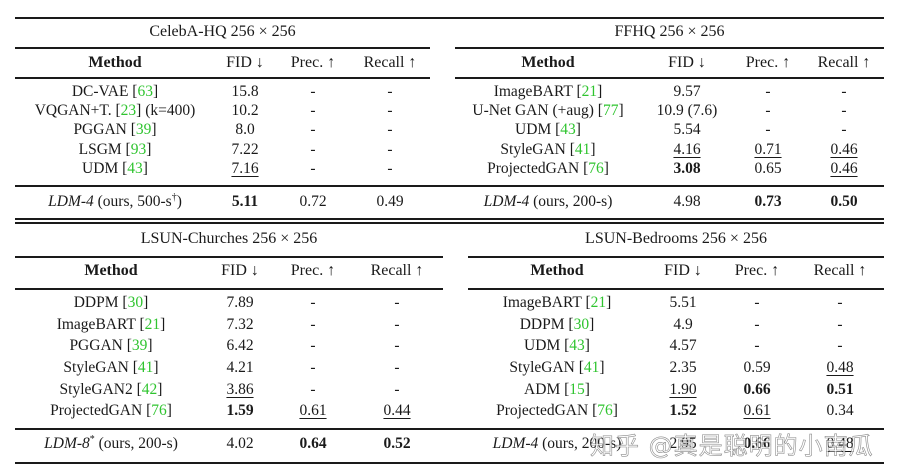 This screenshot has height=473, width=899. I want to click on top-rule, so click(449, 18).